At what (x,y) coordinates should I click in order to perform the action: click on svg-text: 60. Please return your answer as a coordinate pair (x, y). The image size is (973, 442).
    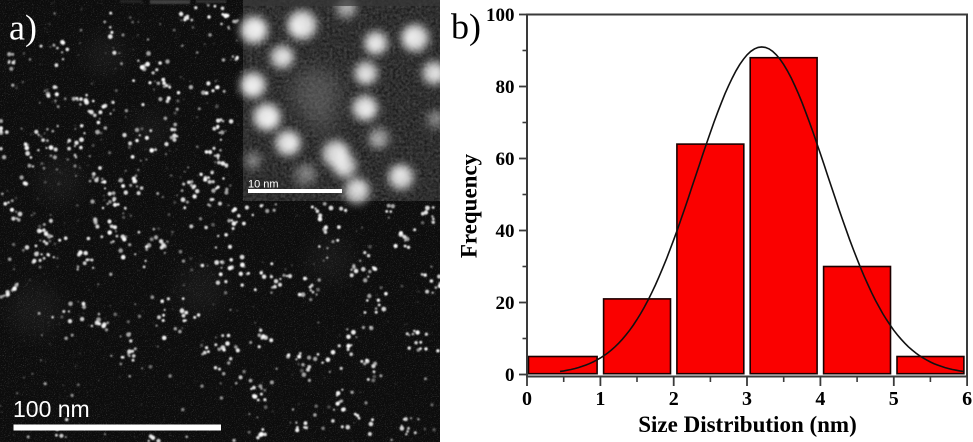
    Looking at the image, I should click on (505, 159).